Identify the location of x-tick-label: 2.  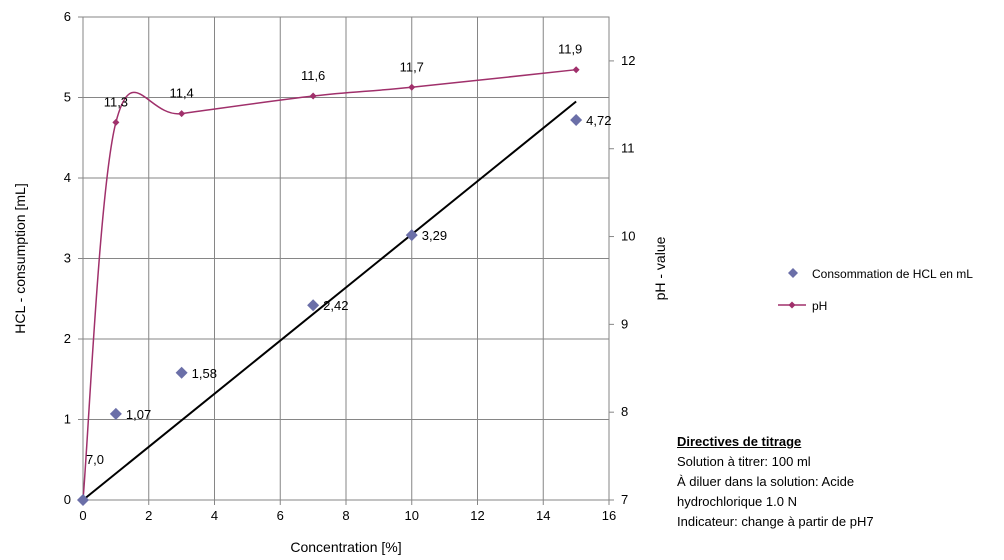
(148, 515).